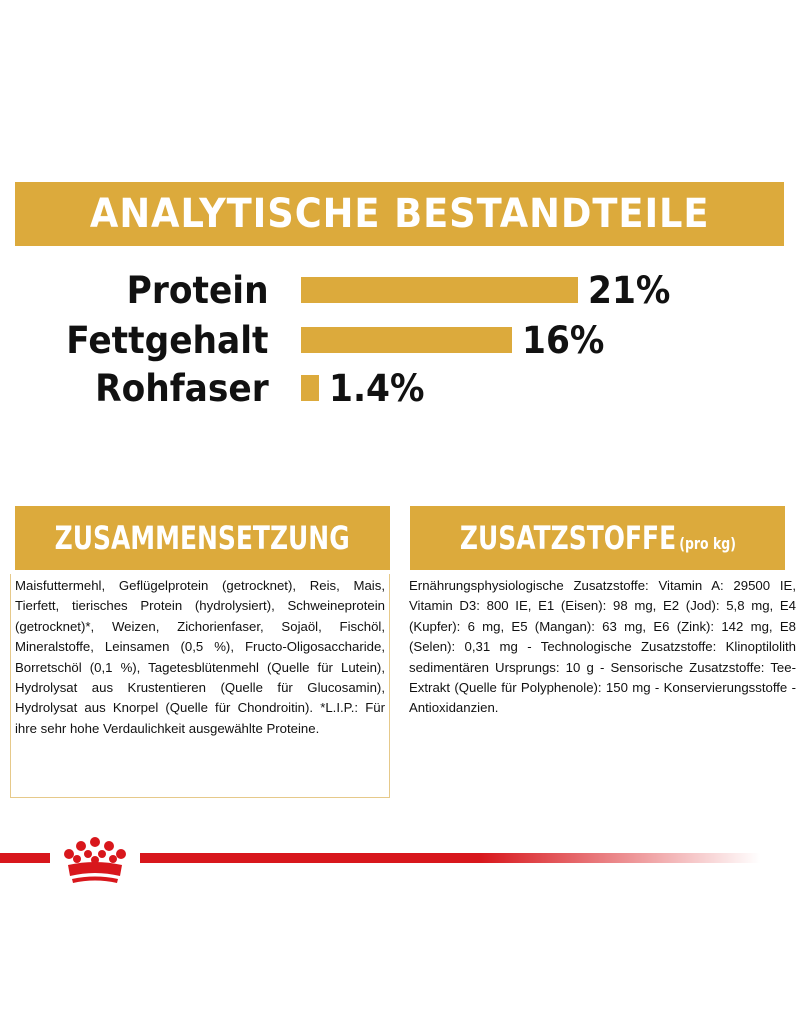 This screenshot has width=800, height=1012. I want to click on analysis-row-protein: Protein 21%, so click(400, 290).